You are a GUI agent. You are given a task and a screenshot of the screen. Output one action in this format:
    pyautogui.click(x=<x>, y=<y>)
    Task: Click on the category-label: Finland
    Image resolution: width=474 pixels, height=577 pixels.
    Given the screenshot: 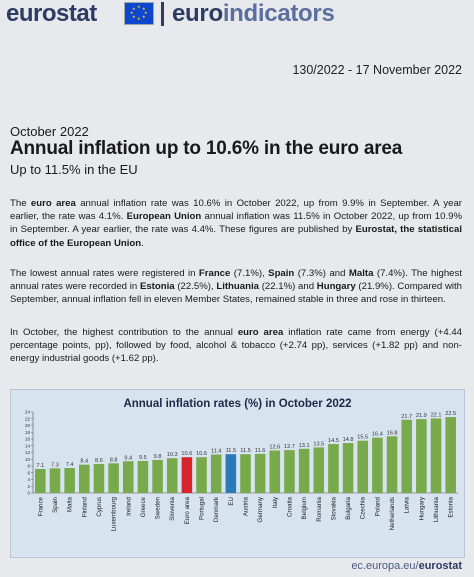 What is the action you would take?
    pyautogui.click(x=84, y=506)
    